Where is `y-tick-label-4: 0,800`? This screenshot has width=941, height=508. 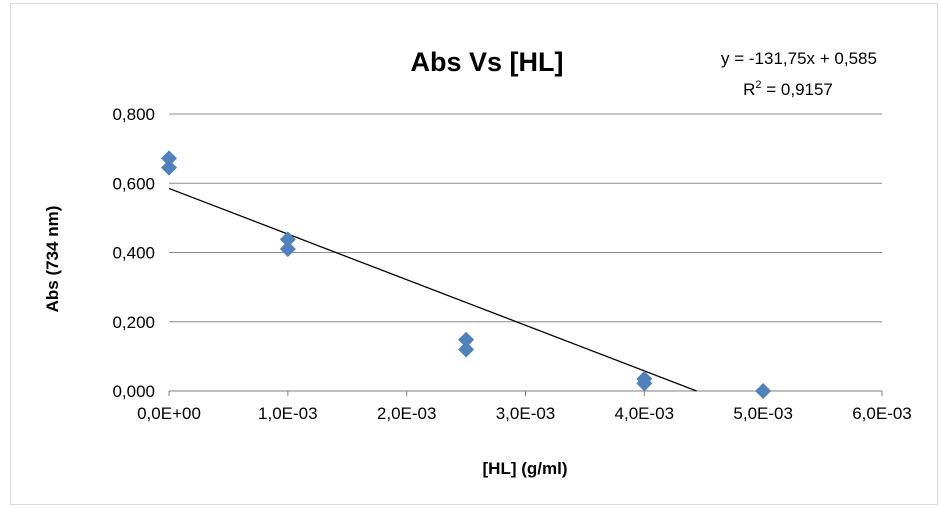 y-tick-label-4: 0,800 is located at coordinates (133, 114).